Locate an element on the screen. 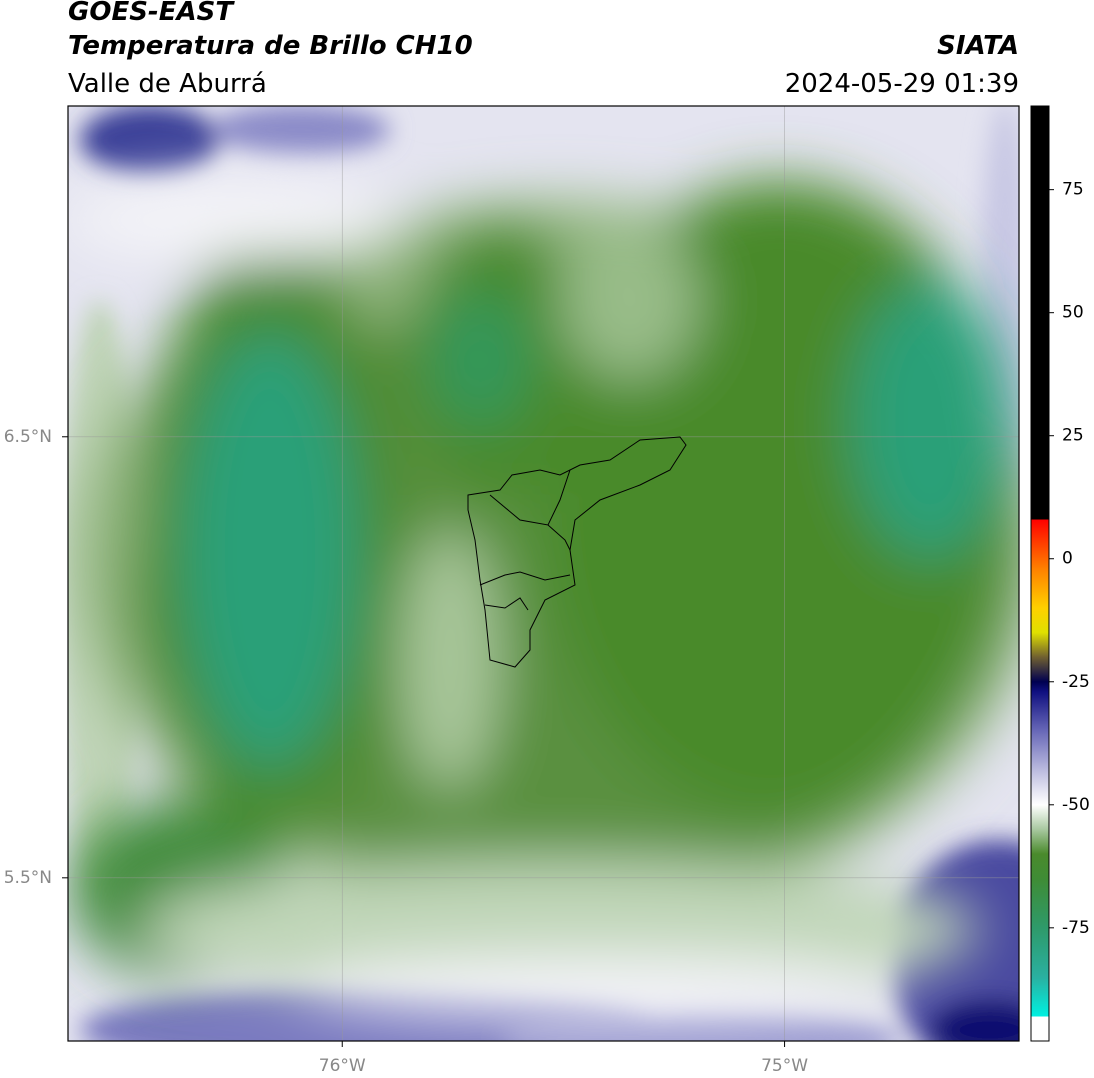  colorbar-tick-label: -75 is located at coordinates (1076, 928).